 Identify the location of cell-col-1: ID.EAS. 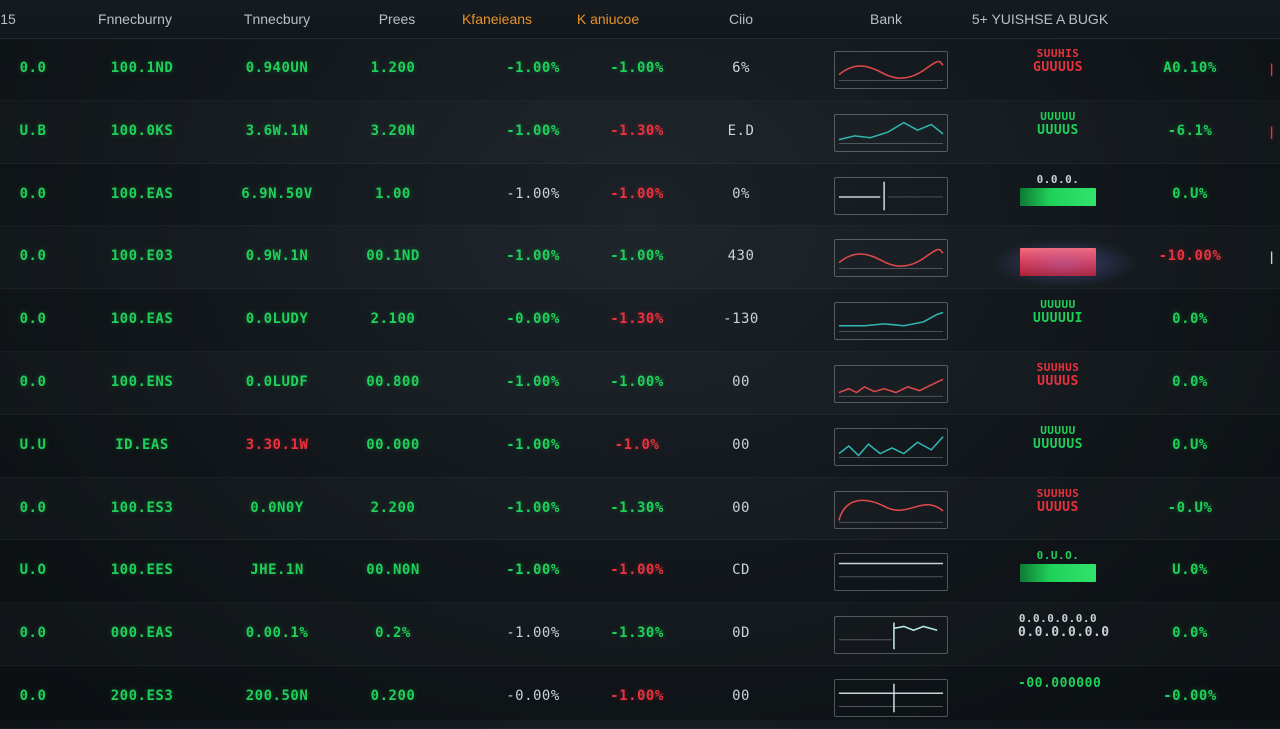
(142, 446).